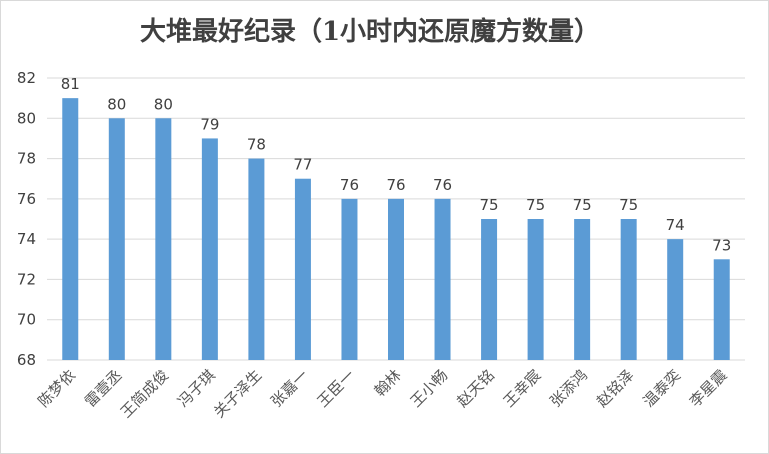 The height and width of the screenshot is (454, 769). I want to click on category-label: 雷壹丞, so click(103, 388).